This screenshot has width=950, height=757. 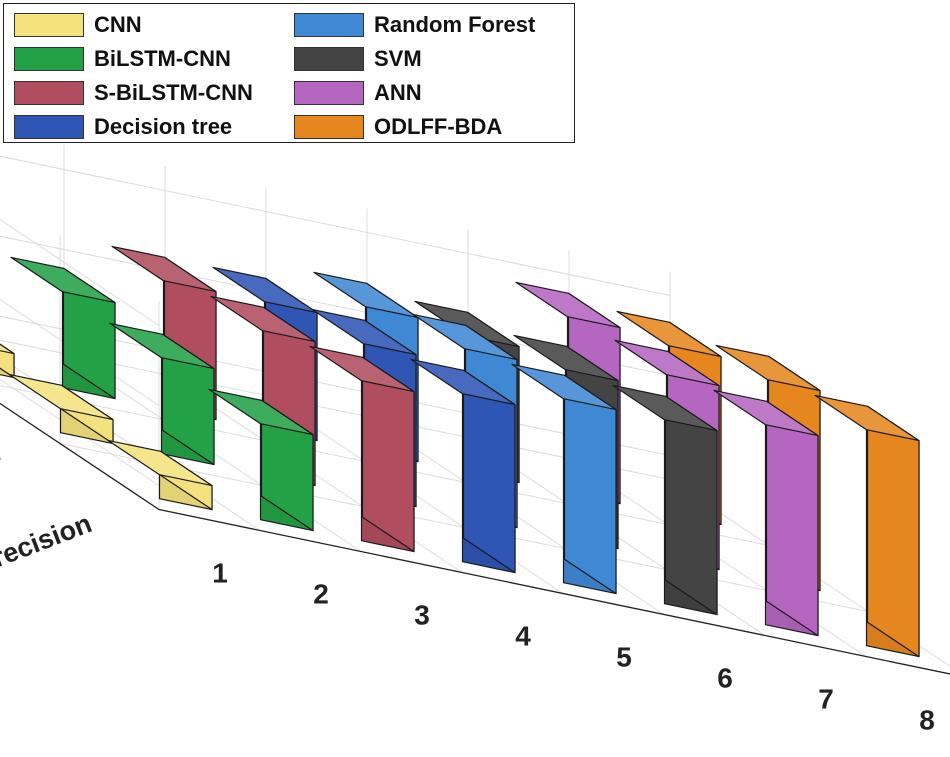 What do you see at coordinates (48, 544) in the screenshot?
I see `metric-label-precision: Precision` at bounding box center [48, 544].